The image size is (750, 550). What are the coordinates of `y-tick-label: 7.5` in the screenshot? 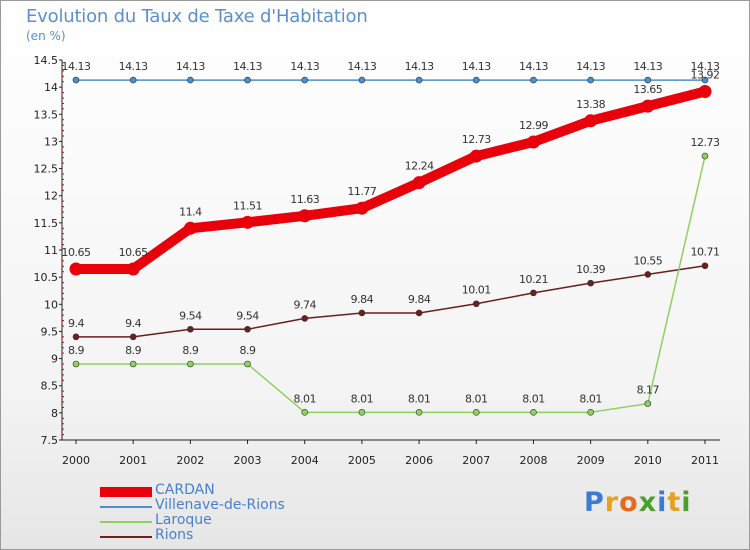 It's located at (50, 440).